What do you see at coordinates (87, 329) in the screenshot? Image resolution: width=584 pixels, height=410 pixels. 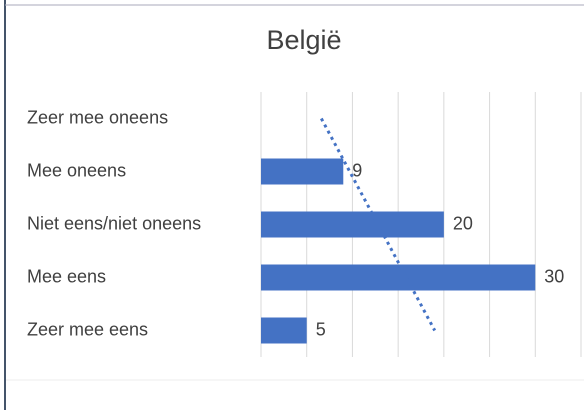 I see `category-label: Zeer mee eens` at bounding box center [87, 329].